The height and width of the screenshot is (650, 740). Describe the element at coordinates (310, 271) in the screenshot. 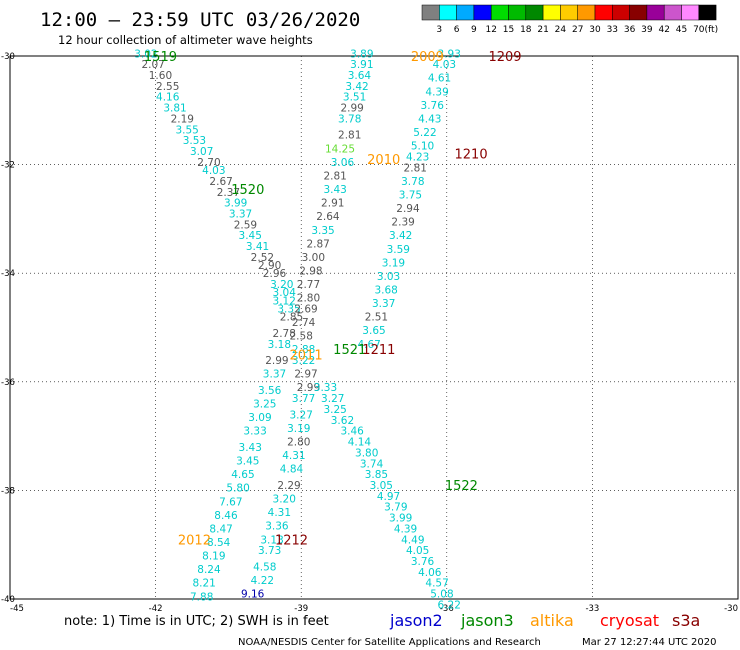

I see `swh-value: 2.98` at that location.